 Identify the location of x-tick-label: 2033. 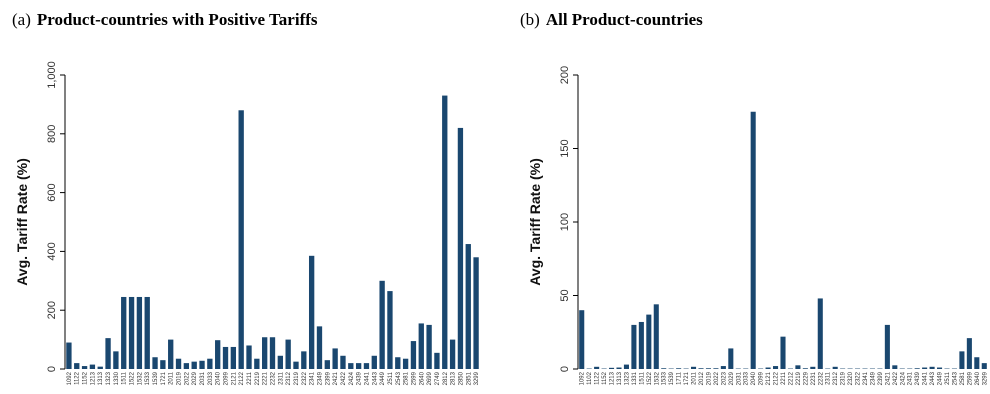
(211, 378).